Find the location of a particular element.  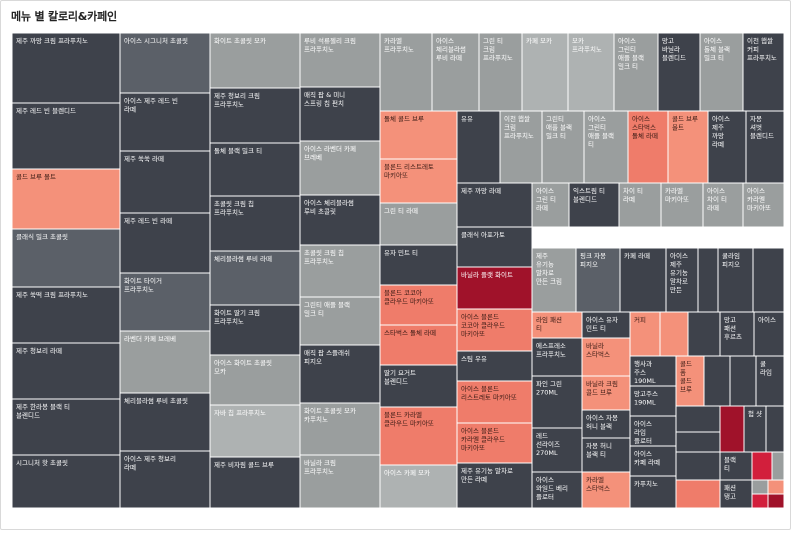

treemap-tile: 쿨 라임 is located at coordinates (769, 381).